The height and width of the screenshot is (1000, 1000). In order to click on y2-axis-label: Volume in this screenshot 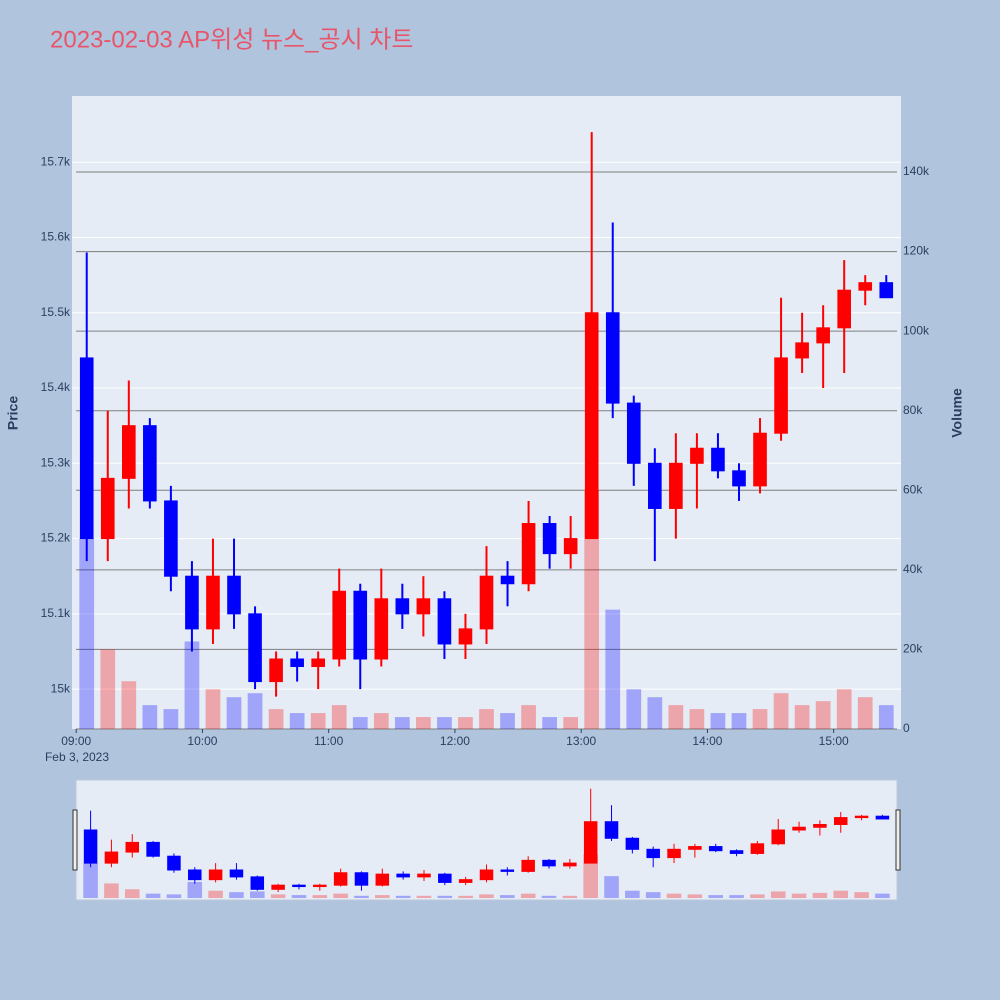, I will do `click(957, 413)`.